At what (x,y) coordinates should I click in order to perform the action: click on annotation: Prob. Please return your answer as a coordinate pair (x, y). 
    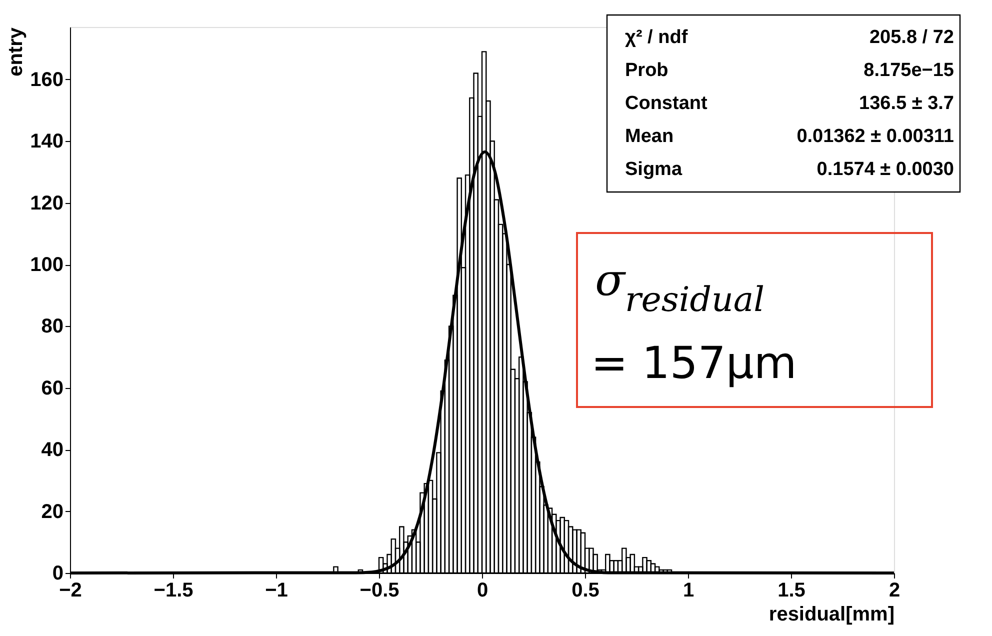
    Looking at the image, I should click on (646, 70).